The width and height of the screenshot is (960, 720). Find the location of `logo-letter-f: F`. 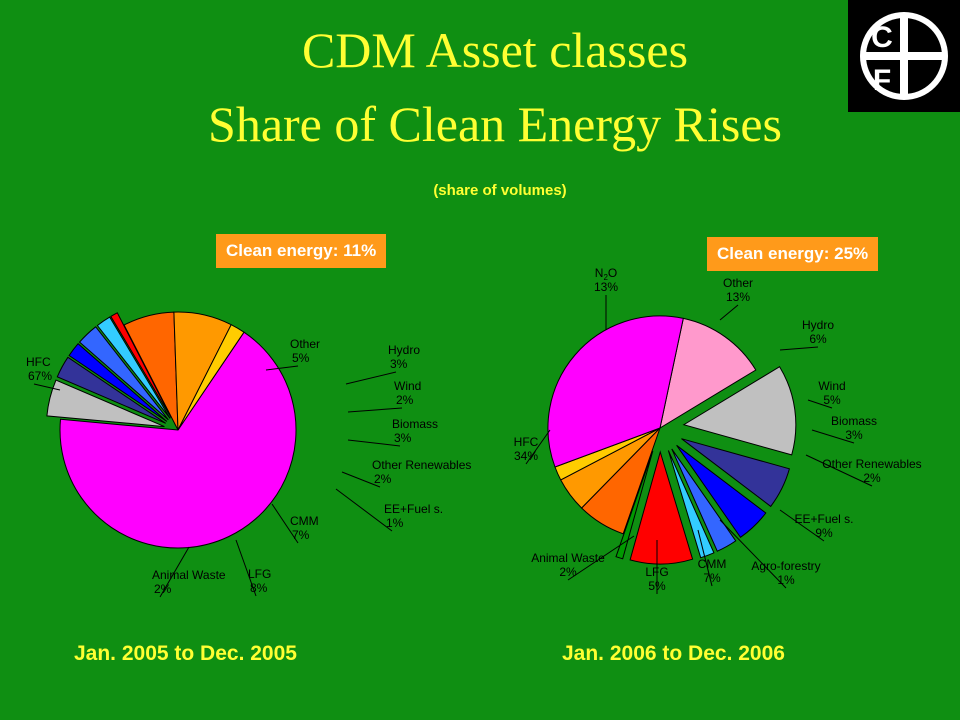

logo-letter-f: F is located at coordinates (882, 80).